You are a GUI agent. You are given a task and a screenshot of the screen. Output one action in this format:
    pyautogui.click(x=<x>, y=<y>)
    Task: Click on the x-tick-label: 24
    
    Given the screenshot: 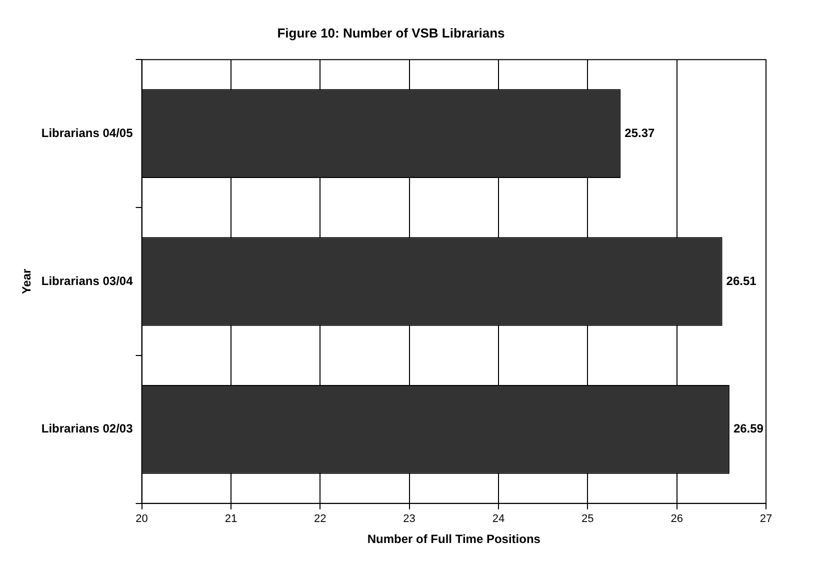 What is the action you would take?
    pyautogui.click(x=498, y=519)
    